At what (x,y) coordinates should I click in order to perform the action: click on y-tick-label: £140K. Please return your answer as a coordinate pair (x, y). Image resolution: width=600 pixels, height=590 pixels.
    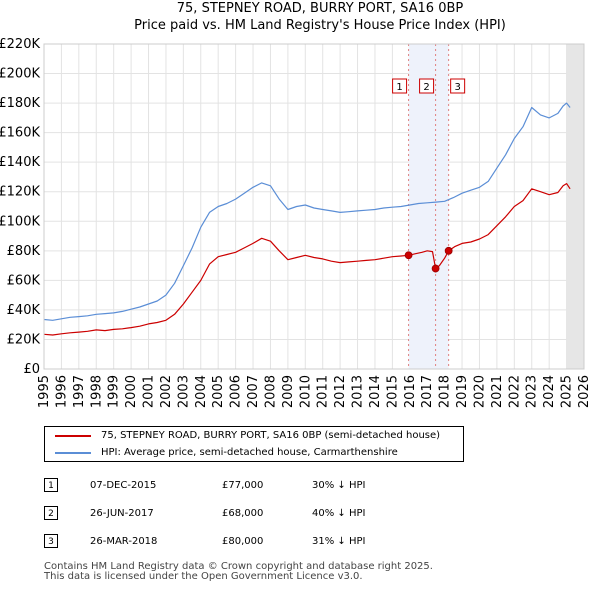
    Looking at the image, I should click on (20, 162).